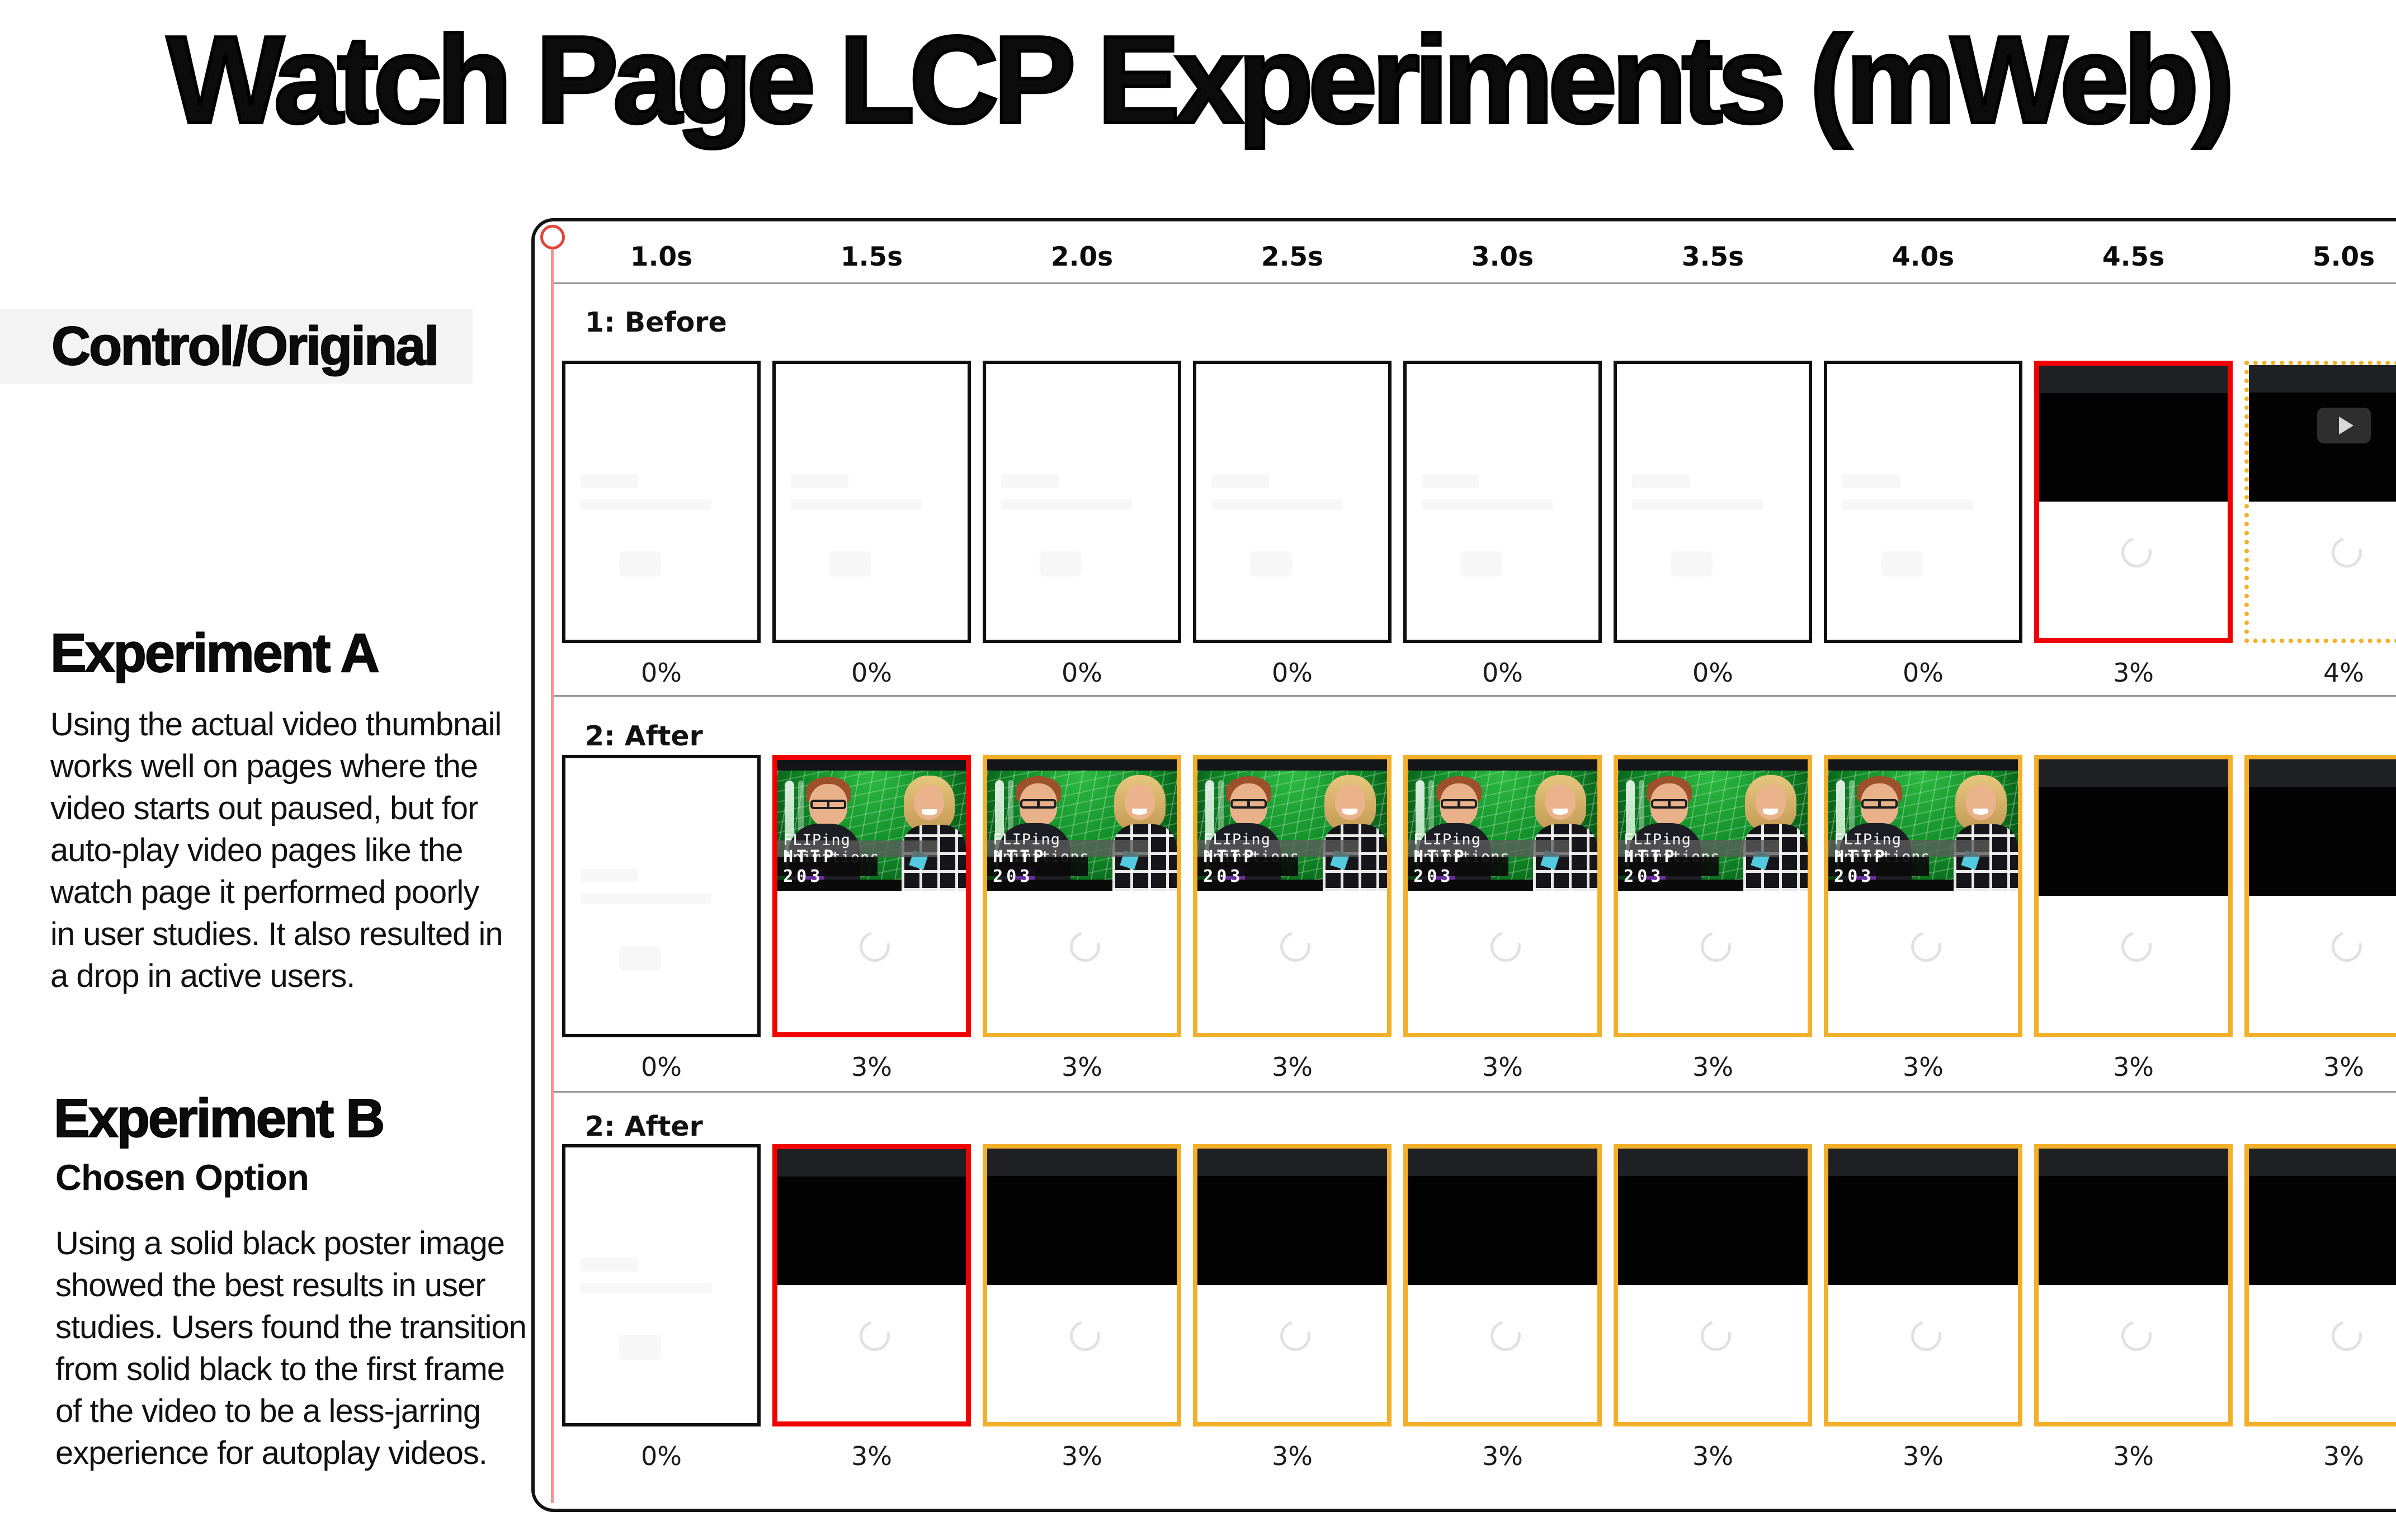 This screenshot has height=1540, width=2396. I want to click on timeline-header: 1.0s 1.5s 2.0s 2.5s 3.0s 3.5s 4.0s 4.5s 5.0s, so click(1479, 257).